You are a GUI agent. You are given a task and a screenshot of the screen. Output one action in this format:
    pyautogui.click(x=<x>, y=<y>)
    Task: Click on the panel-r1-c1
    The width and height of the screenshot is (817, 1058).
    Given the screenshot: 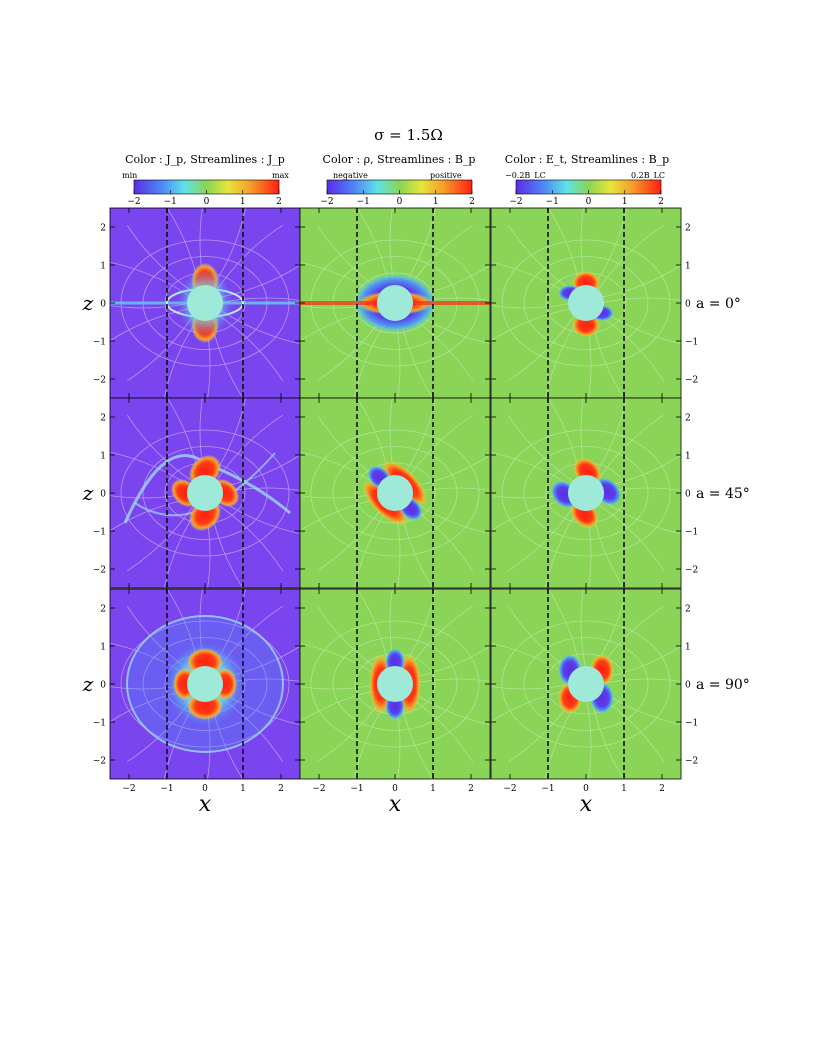 What is the action you would take?
    pyautogui.click(x=205, y=303)
    